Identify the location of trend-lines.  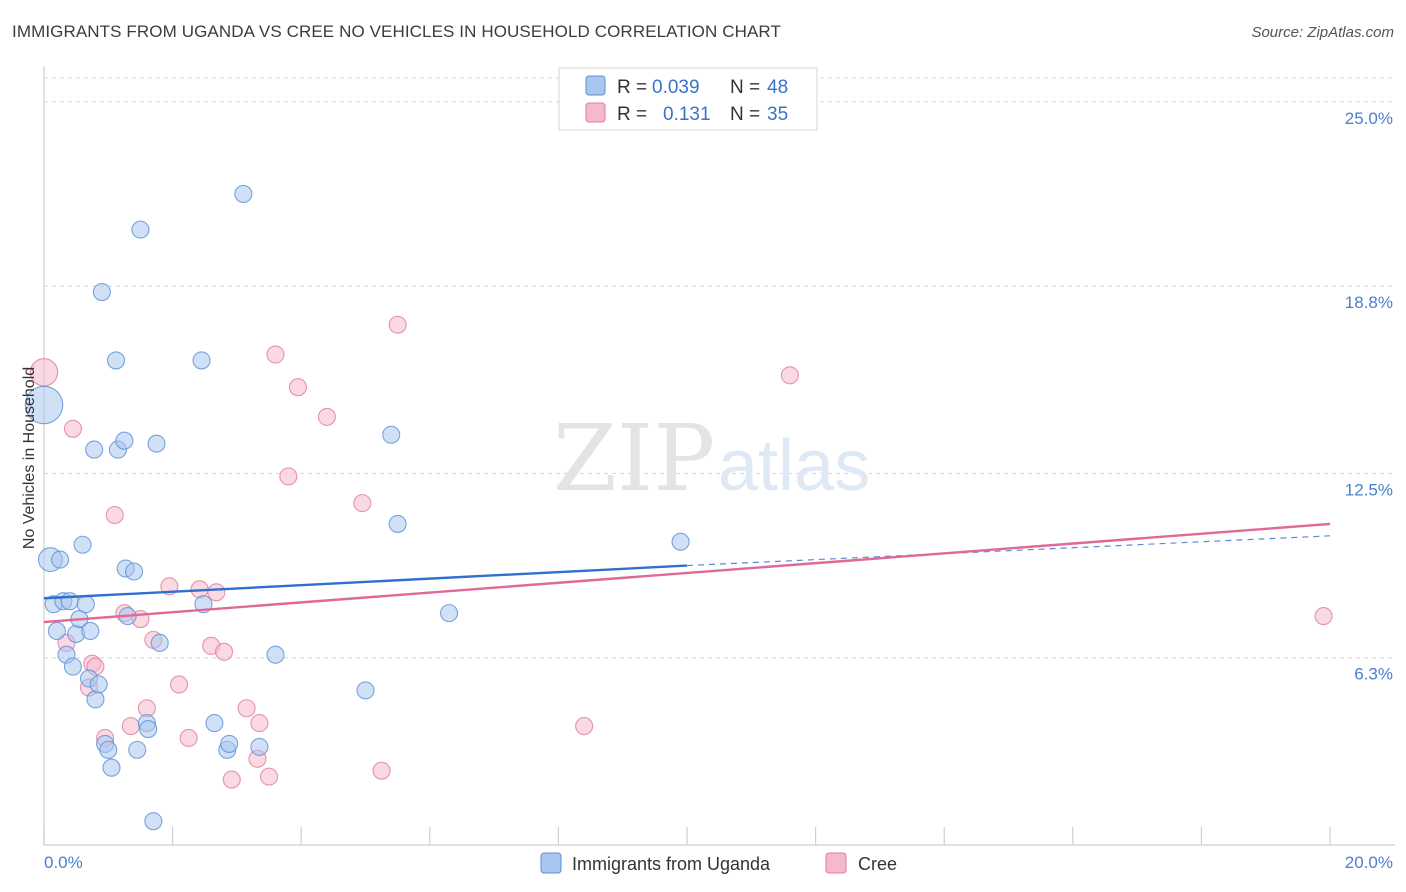
(687, 573).